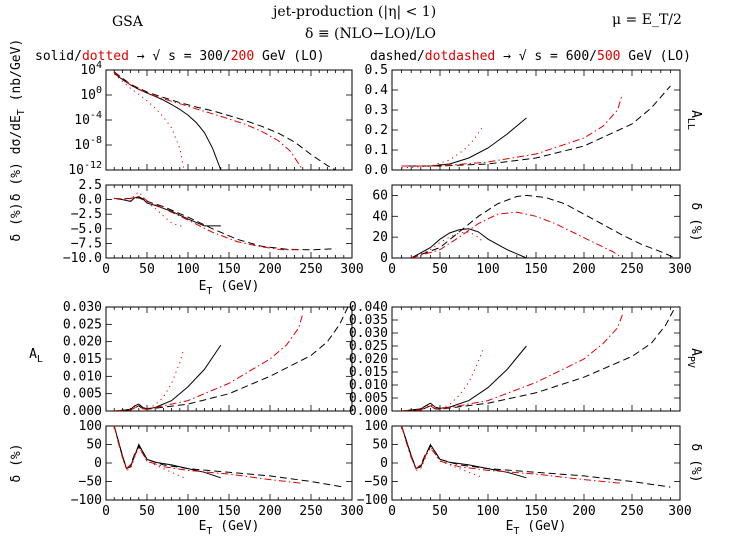 The height and width of the screenshot is (540, 741). I want to click on title: jet-production (|η| < 1), so click(353, 12).